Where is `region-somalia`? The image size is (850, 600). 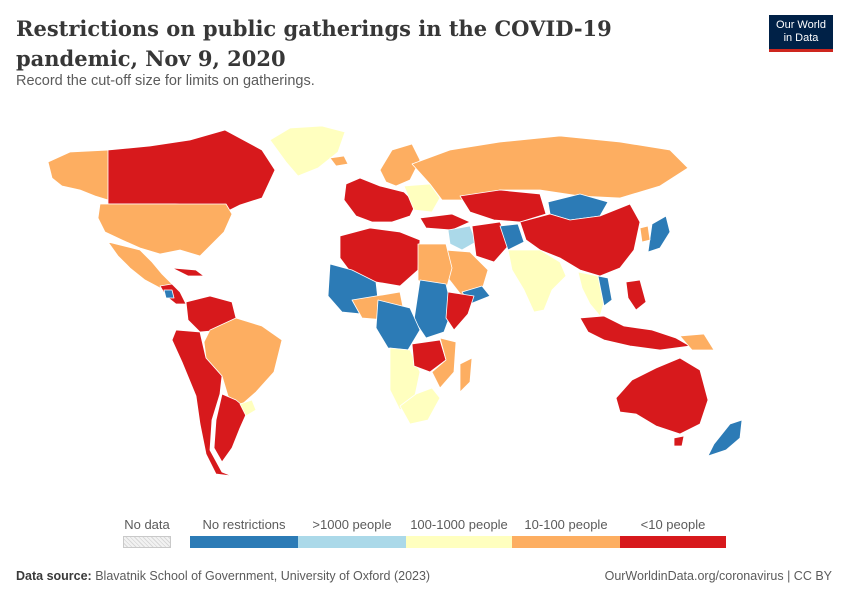 region-somalia is located at coordinates (460, 311).